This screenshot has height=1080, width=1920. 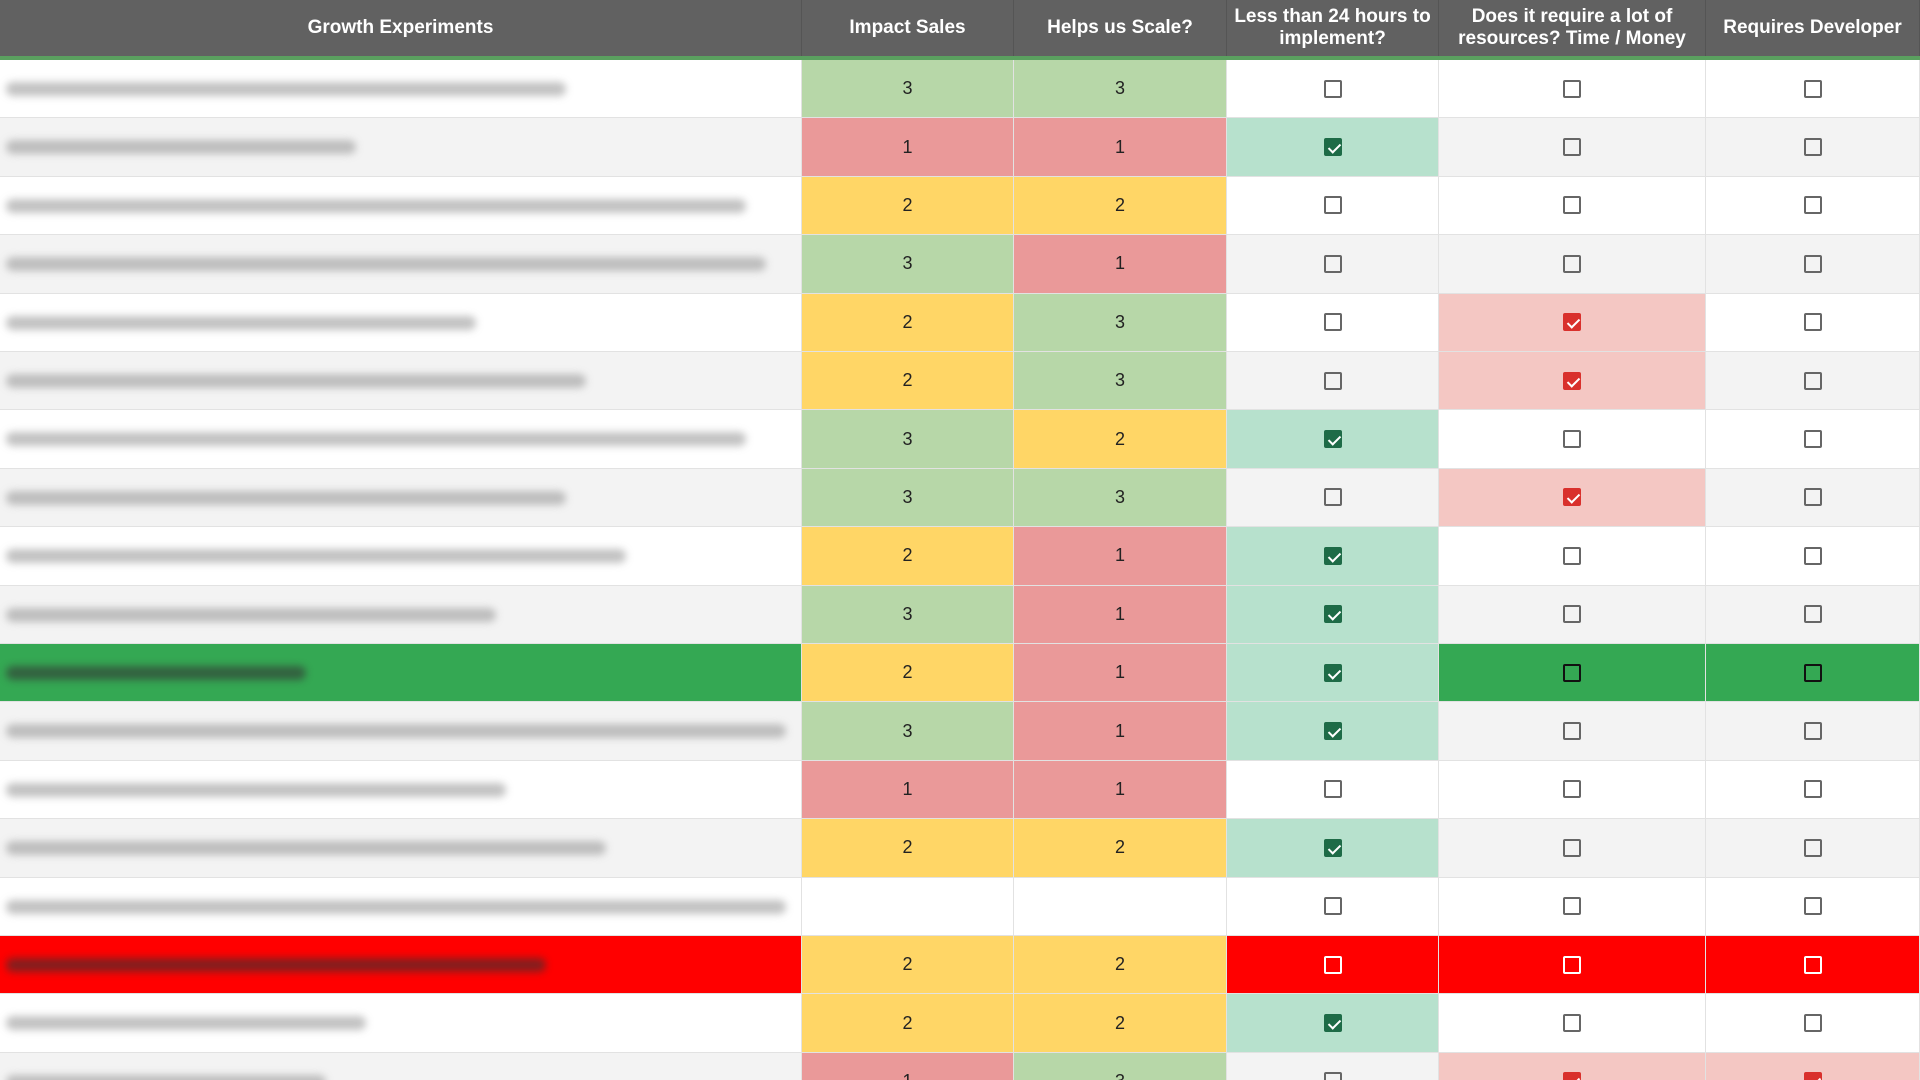 What do you see at coordinates (960, 58) in the screenshot?
I see `header-border` at bounding box center [960, 58].